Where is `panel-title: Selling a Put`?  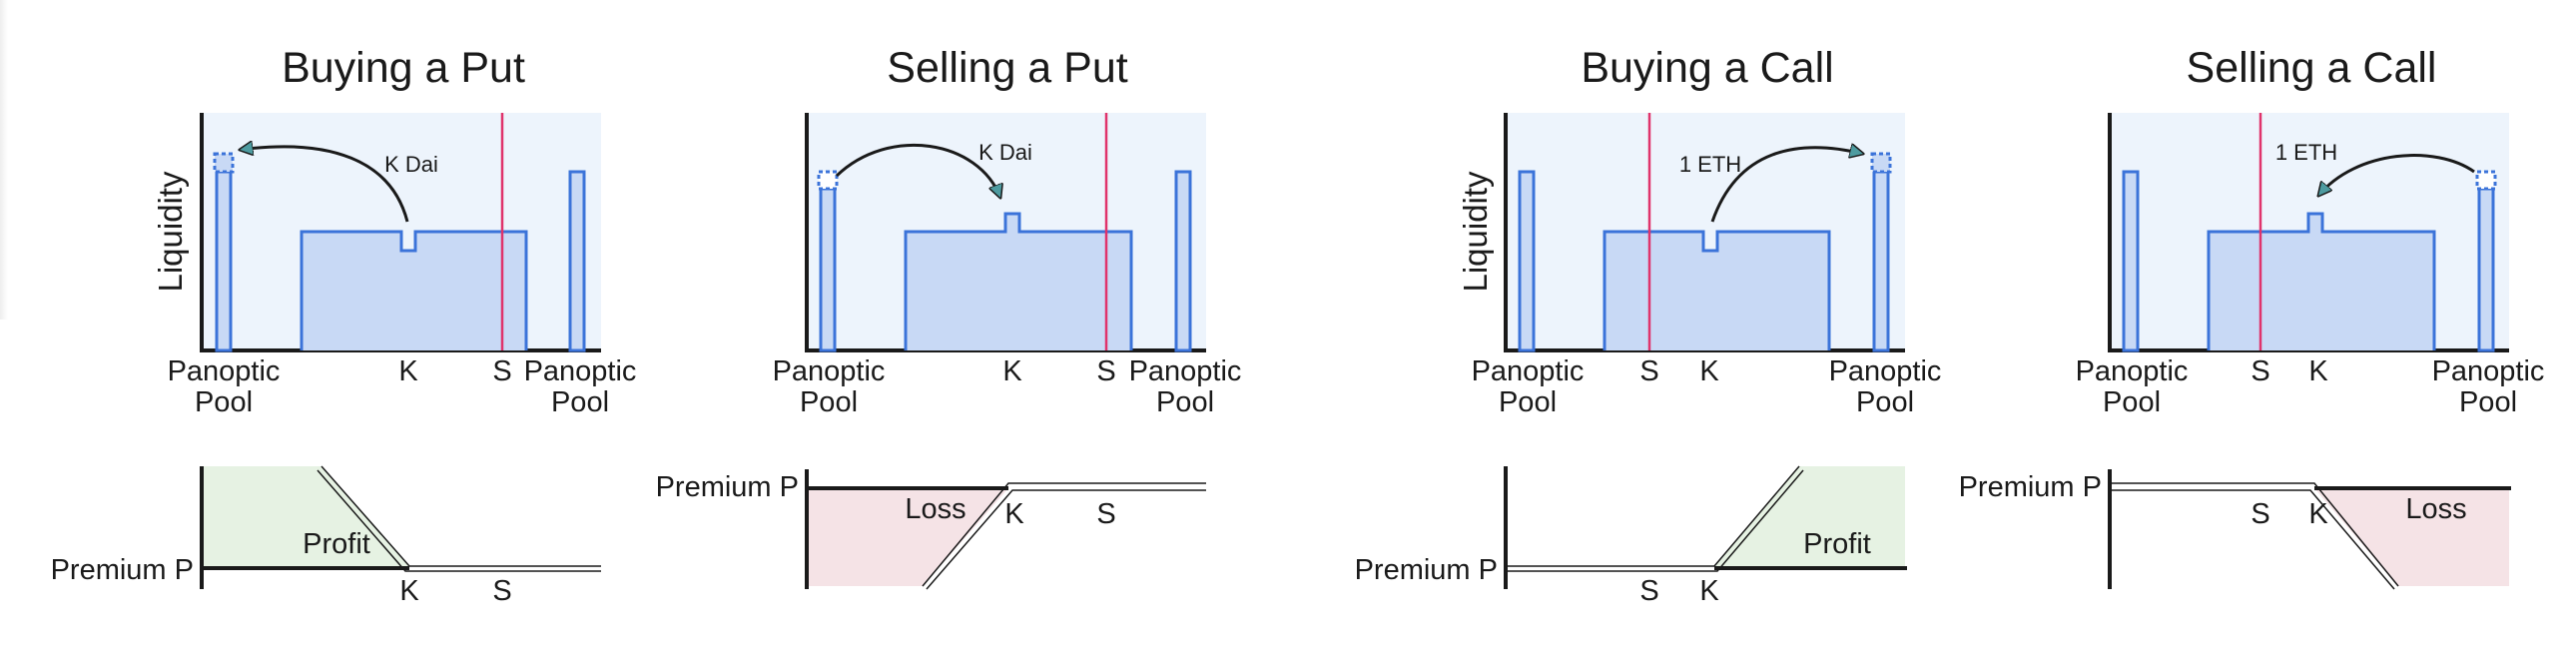 panel-title: Selling a Put is located at coordinates (1007, 68).